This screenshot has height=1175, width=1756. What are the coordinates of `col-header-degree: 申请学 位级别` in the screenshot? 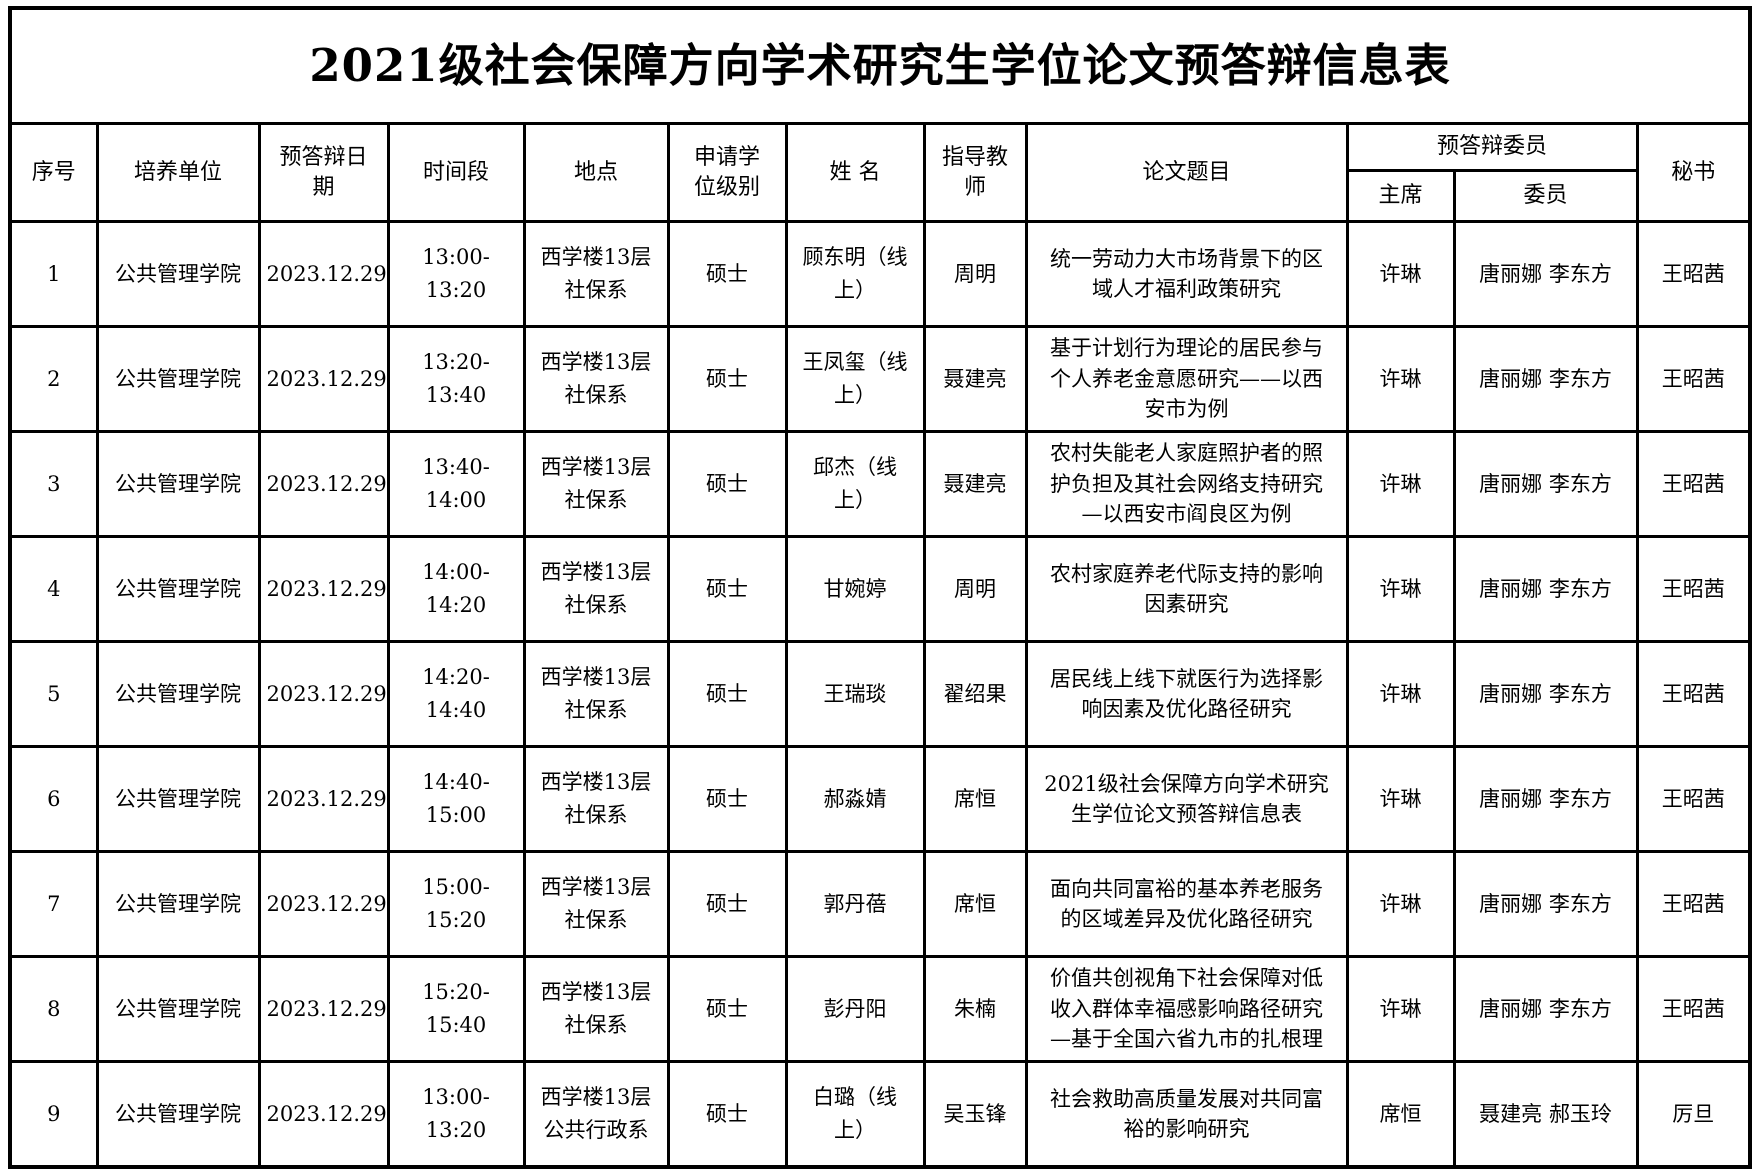 It's located at (727, 172).